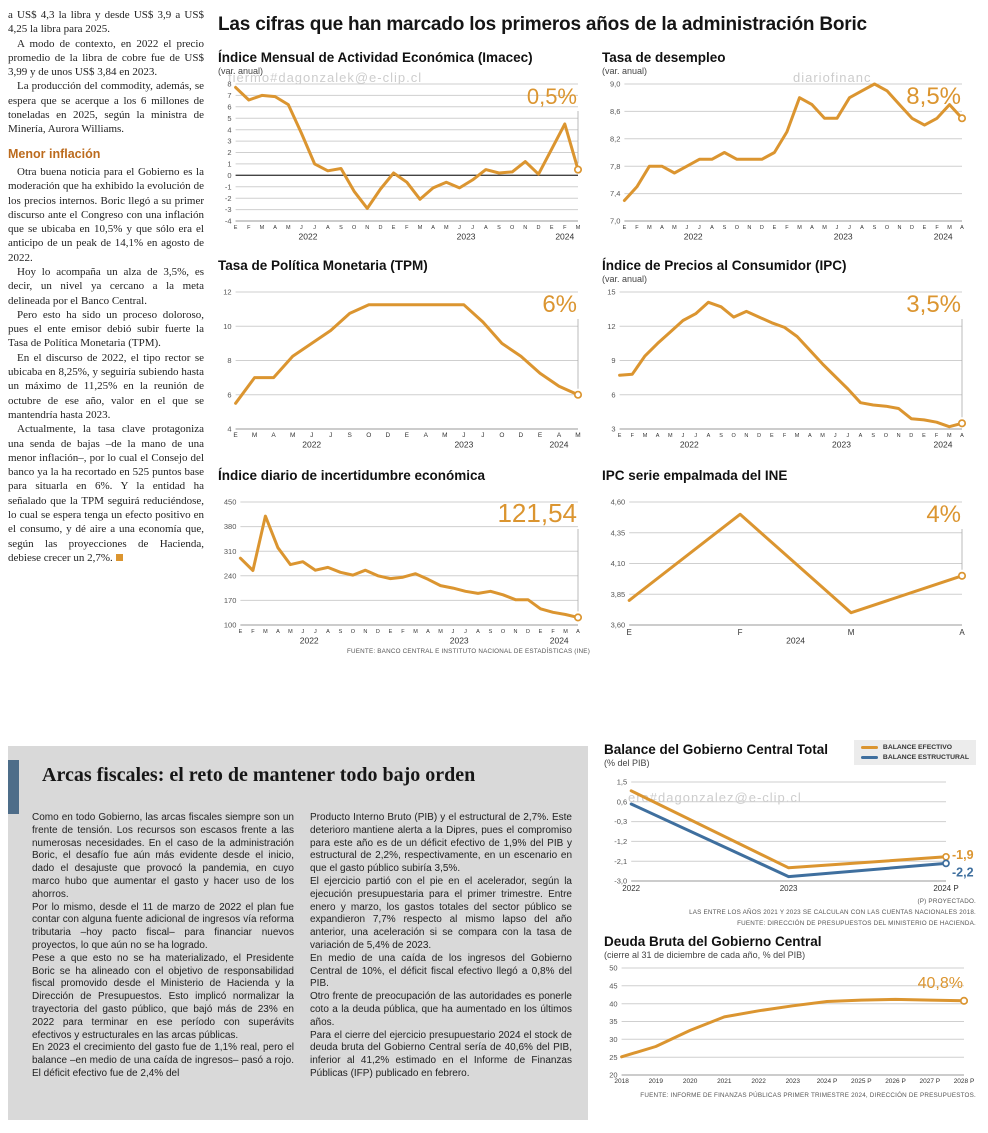 This screenshot has width=988, height=1133. What do you see at coordinates (229, 175) in the screenshot?
I see `svg-text: 0` at bounding box center [229, 175].